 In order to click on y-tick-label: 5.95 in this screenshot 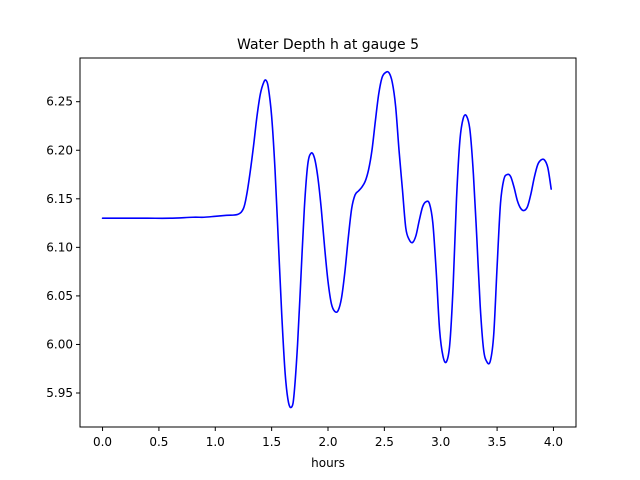, I will do `click(59, 393)`.